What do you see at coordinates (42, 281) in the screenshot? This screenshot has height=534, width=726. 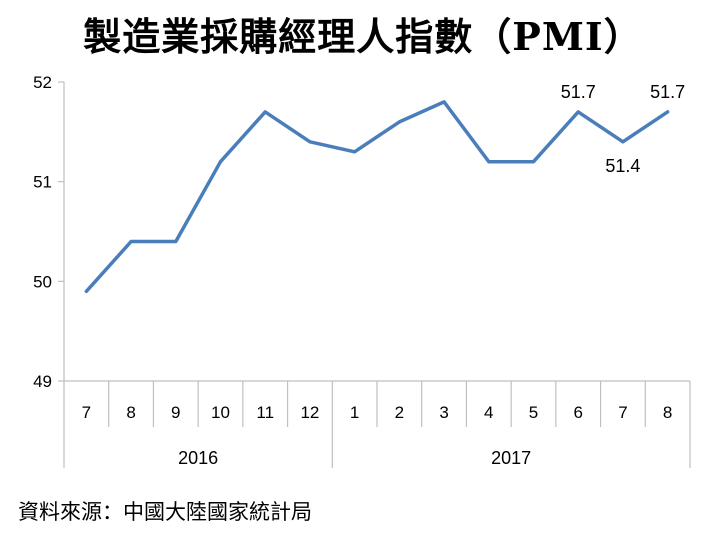 I see `y-tick-label: 50` at bounding box center [42, 281].